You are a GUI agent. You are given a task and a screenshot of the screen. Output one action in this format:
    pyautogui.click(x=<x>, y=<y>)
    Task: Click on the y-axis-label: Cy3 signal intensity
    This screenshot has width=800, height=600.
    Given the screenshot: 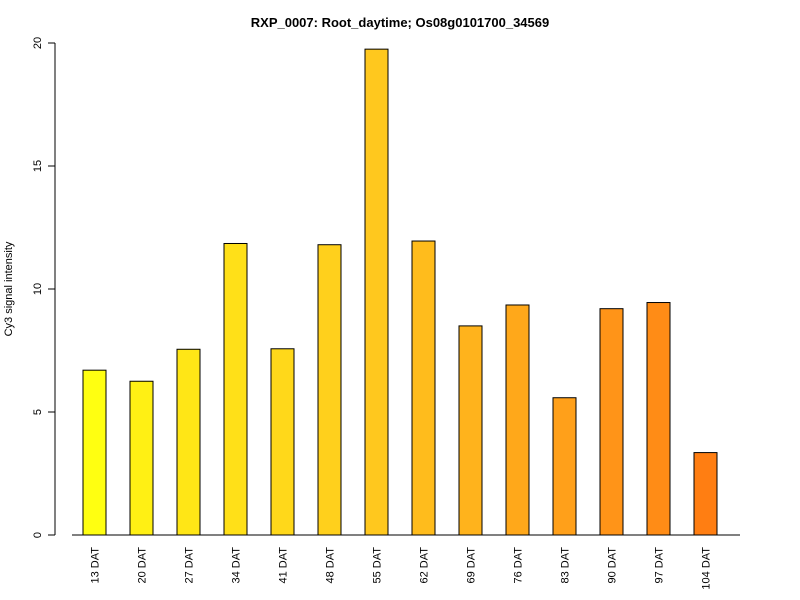 What is the action you would take?
    pyautogui.click(x=9, y=288)
    